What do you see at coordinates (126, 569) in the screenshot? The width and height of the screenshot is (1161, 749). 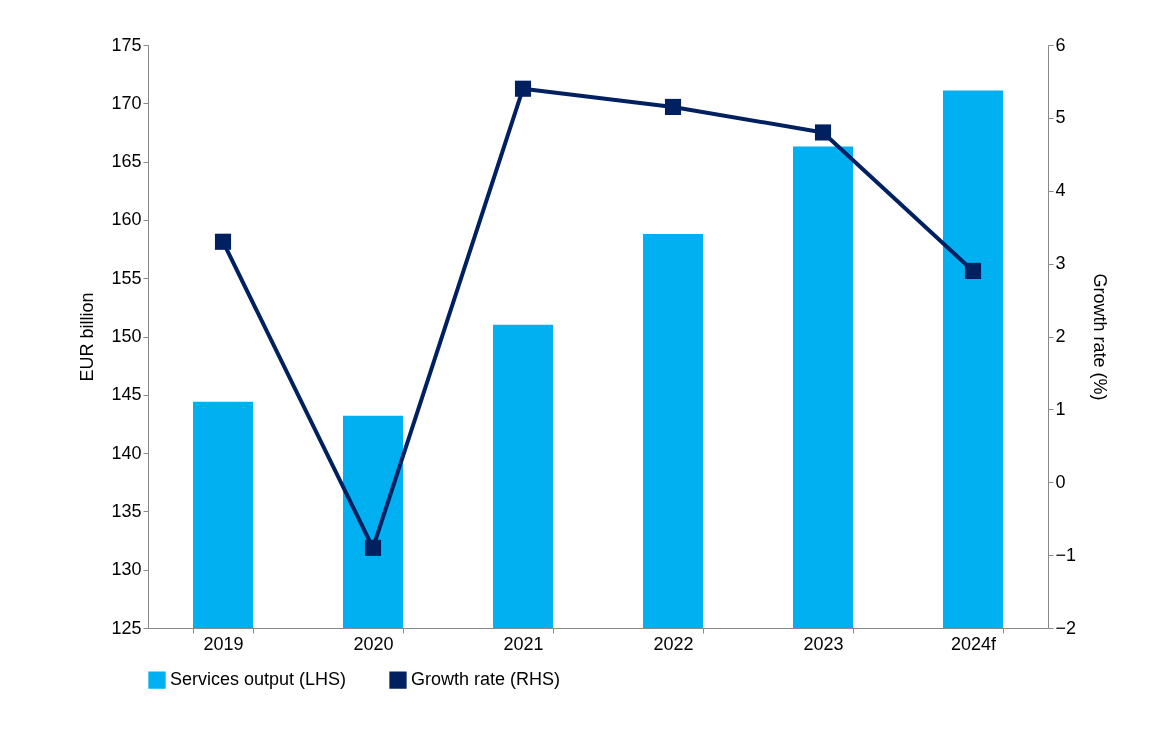 I see `y-tick-label: 130` at bounding box center [126, 569].